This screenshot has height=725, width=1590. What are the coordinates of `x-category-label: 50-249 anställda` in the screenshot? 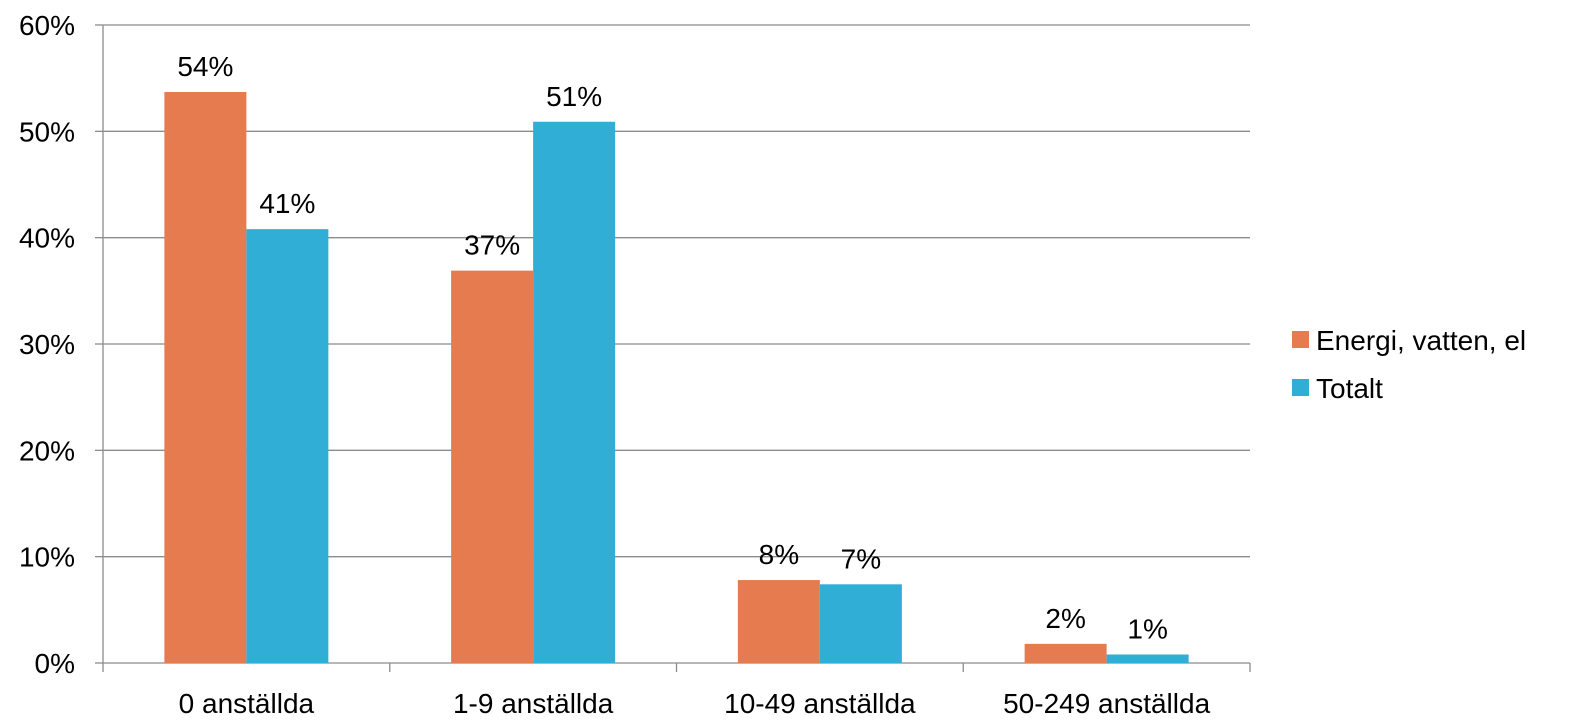 It's located at (1106, 703).